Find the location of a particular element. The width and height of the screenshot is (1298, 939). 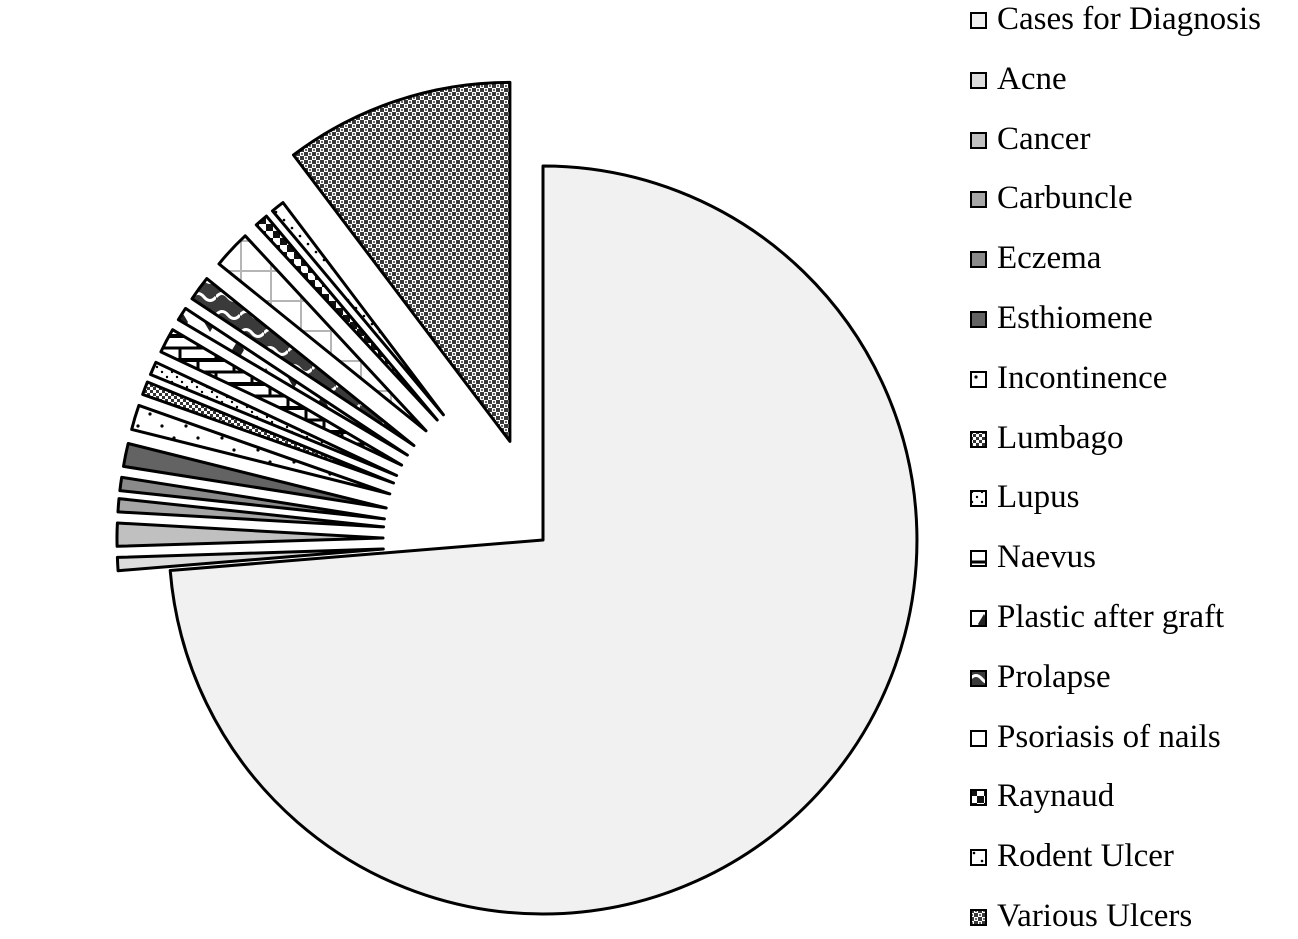

legend-label: Various Ulcers is located at coordinates (1095, 916).